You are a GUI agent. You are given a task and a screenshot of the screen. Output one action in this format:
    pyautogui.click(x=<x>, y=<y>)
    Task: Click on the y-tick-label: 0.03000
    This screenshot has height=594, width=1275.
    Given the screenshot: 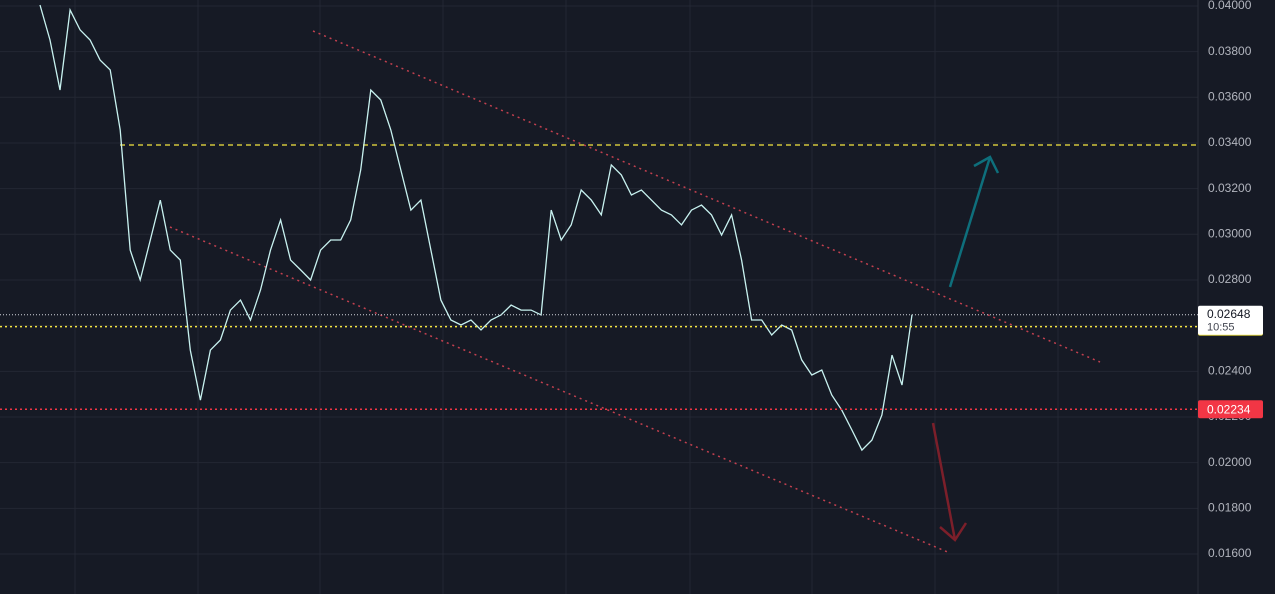 What is the action you would take?
    pyautogui.click(x=1230, y=233)
    